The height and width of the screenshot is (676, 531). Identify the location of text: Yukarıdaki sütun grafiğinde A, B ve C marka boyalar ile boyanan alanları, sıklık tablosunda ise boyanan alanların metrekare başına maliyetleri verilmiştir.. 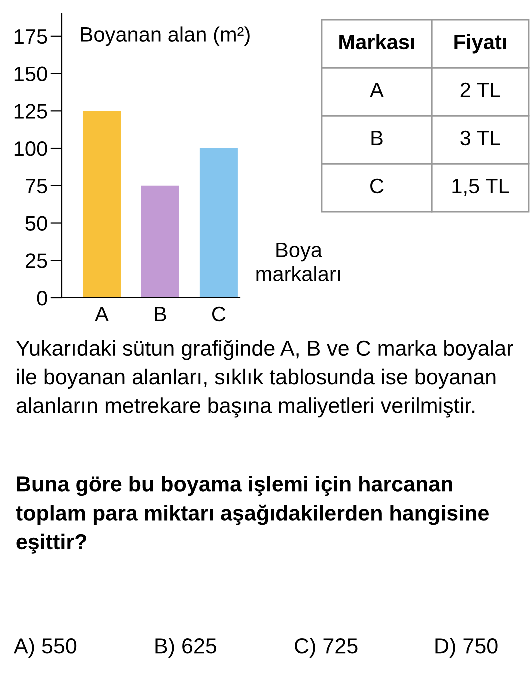
(265, 379).